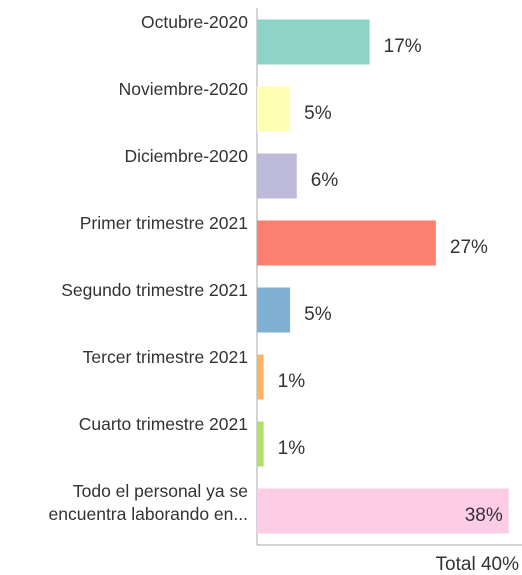 This screenshot has width=522, height=575. I want to click on value-label: 6%, so click(325, 180).